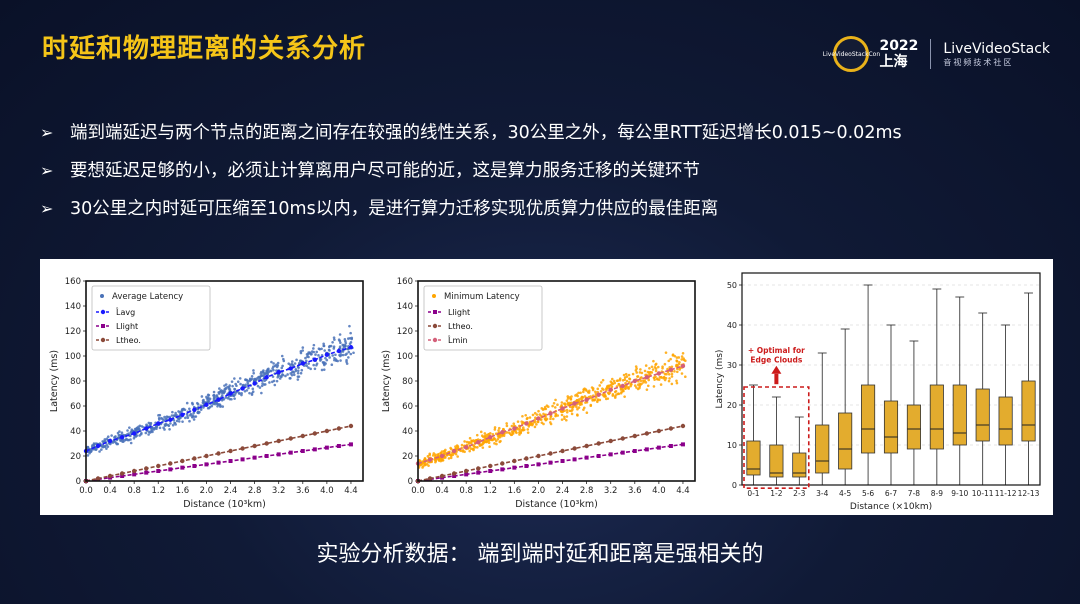  Describe the element at coordinates (459, 312) in the screenshot. I see `legend-label: Llight` at that location.